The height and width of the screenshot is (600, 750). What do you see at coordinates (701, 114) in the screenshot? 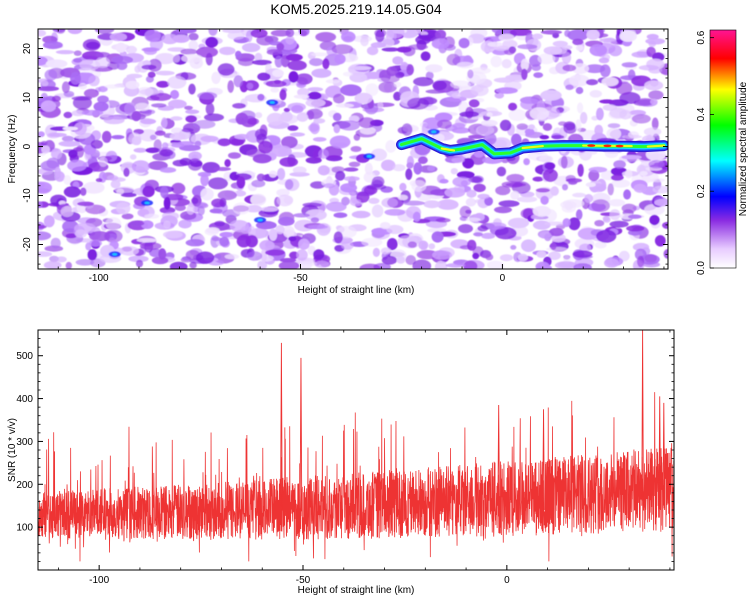
I see `colorbar-tick-label: 0.4` at bounding box center [701, 114].